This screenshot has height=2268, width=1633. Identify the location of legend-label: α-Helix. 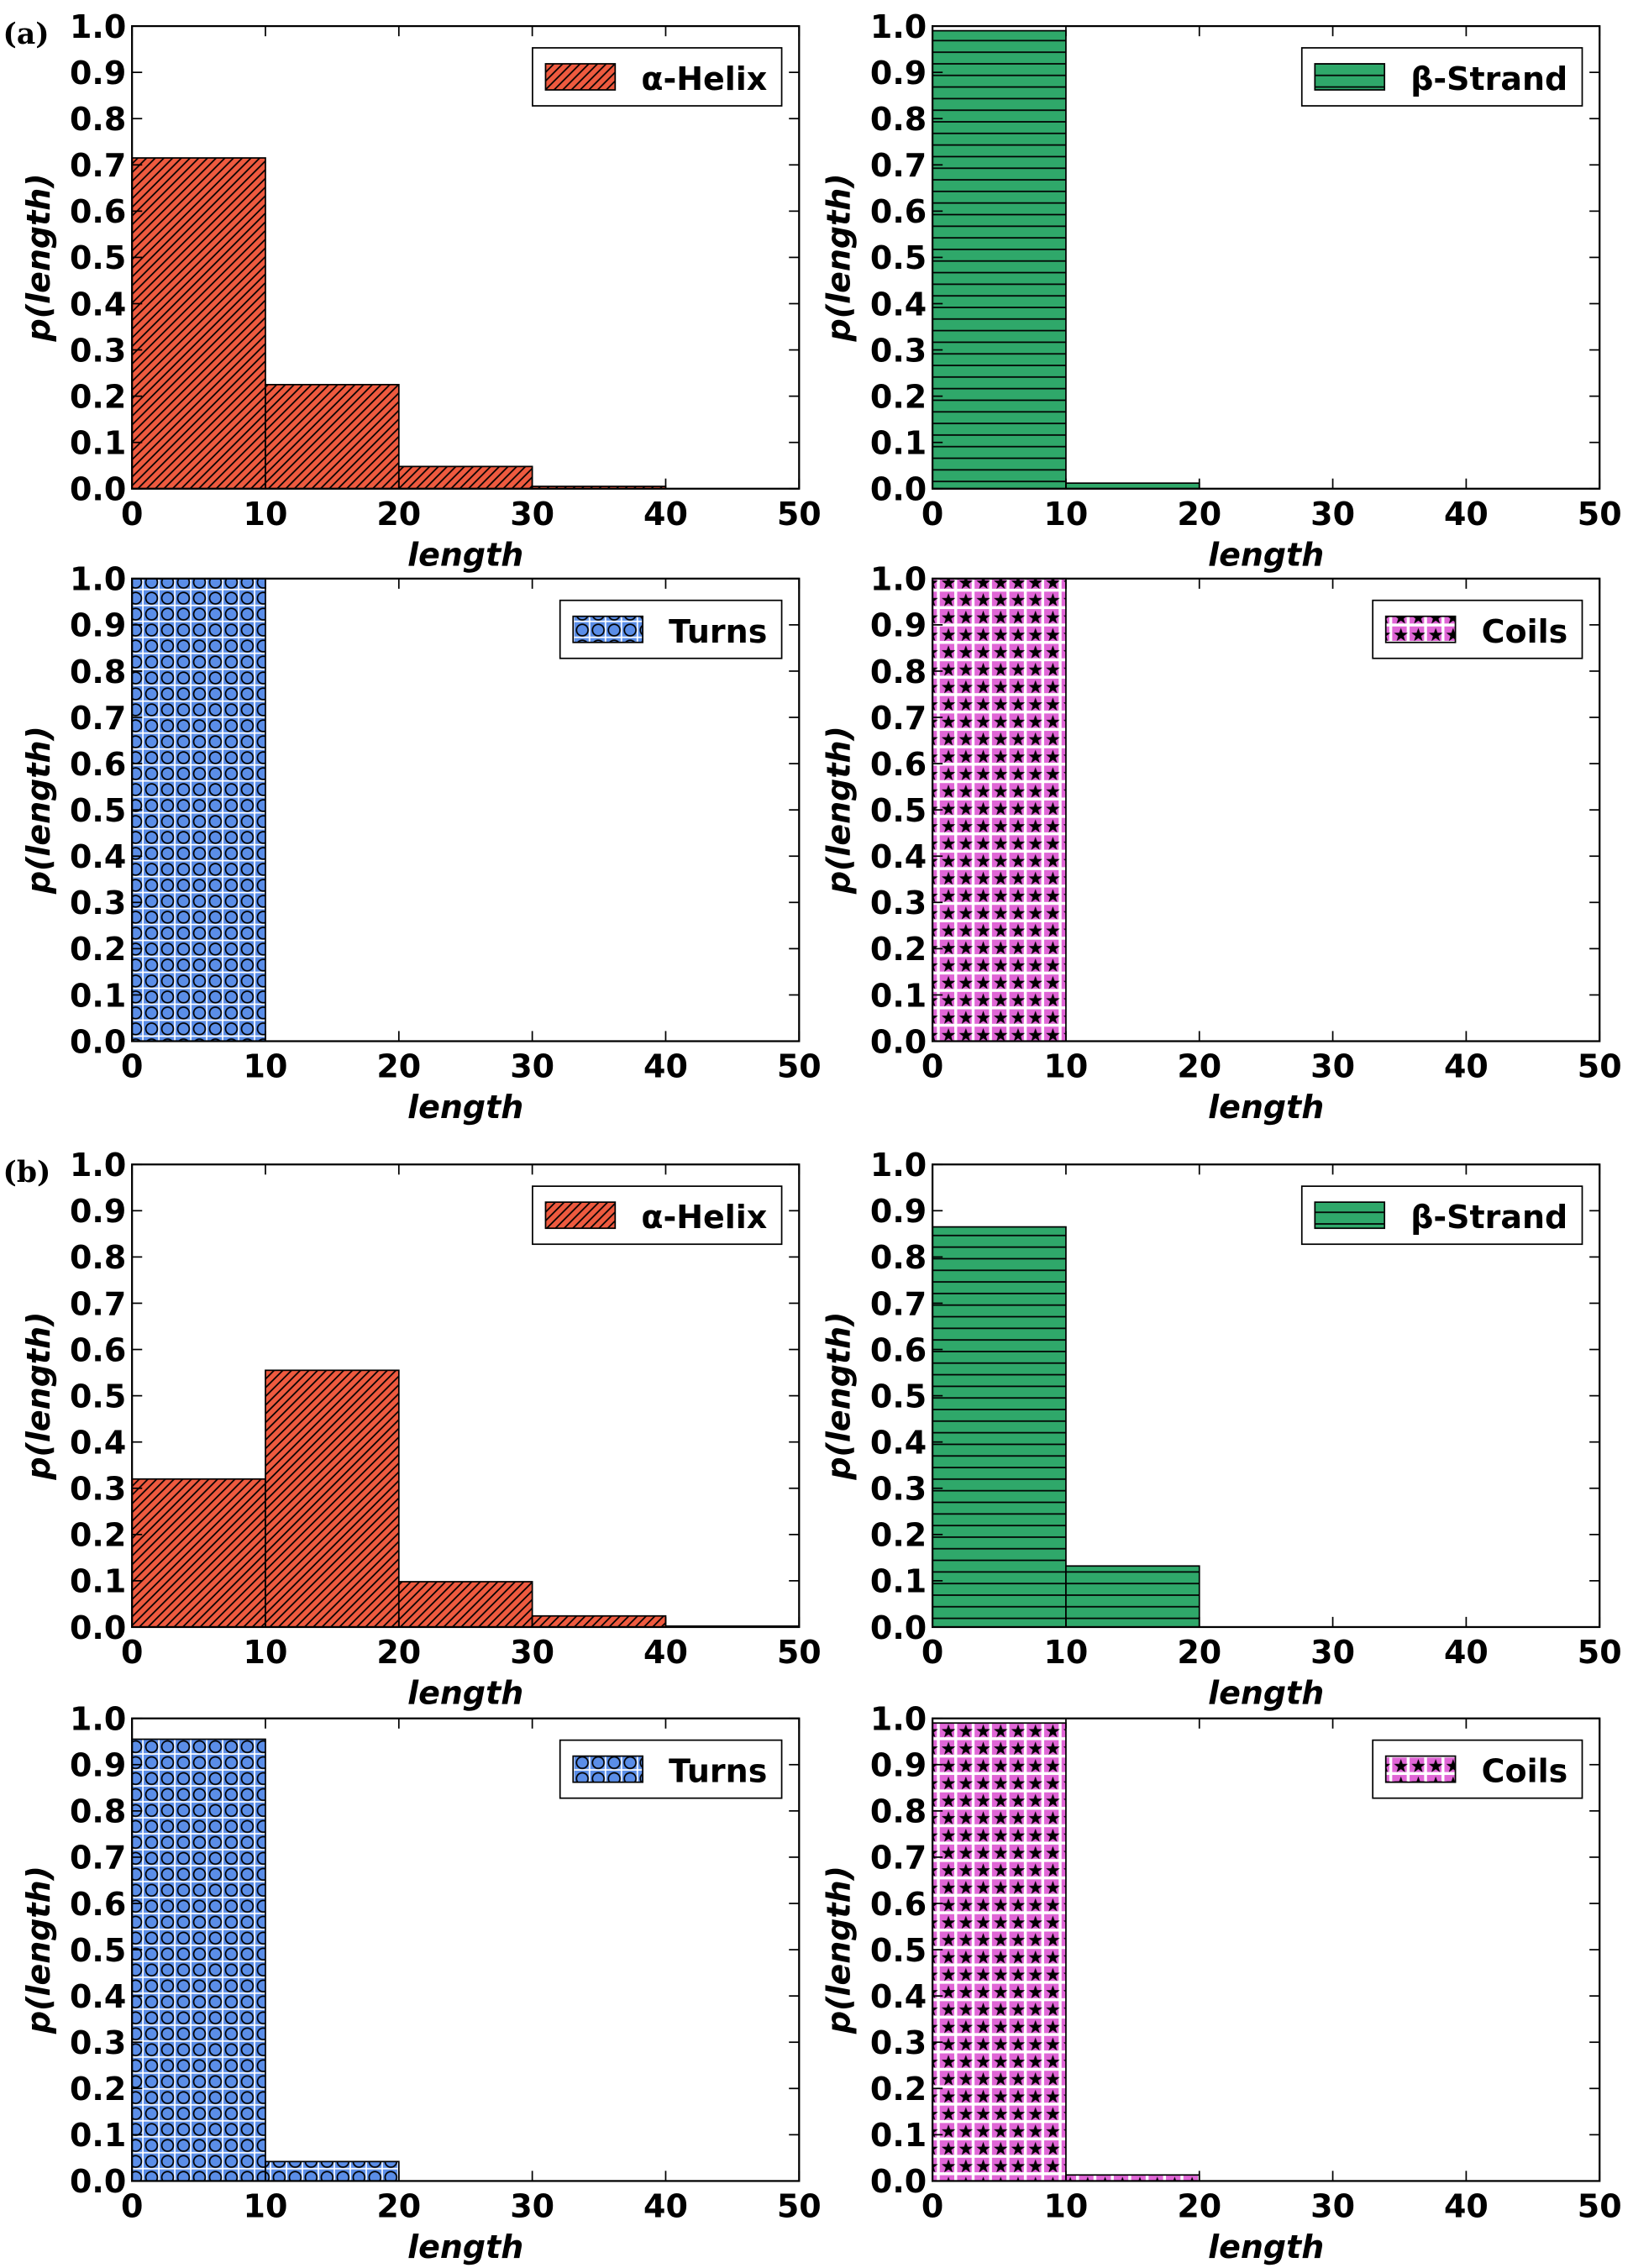
(704, 78).